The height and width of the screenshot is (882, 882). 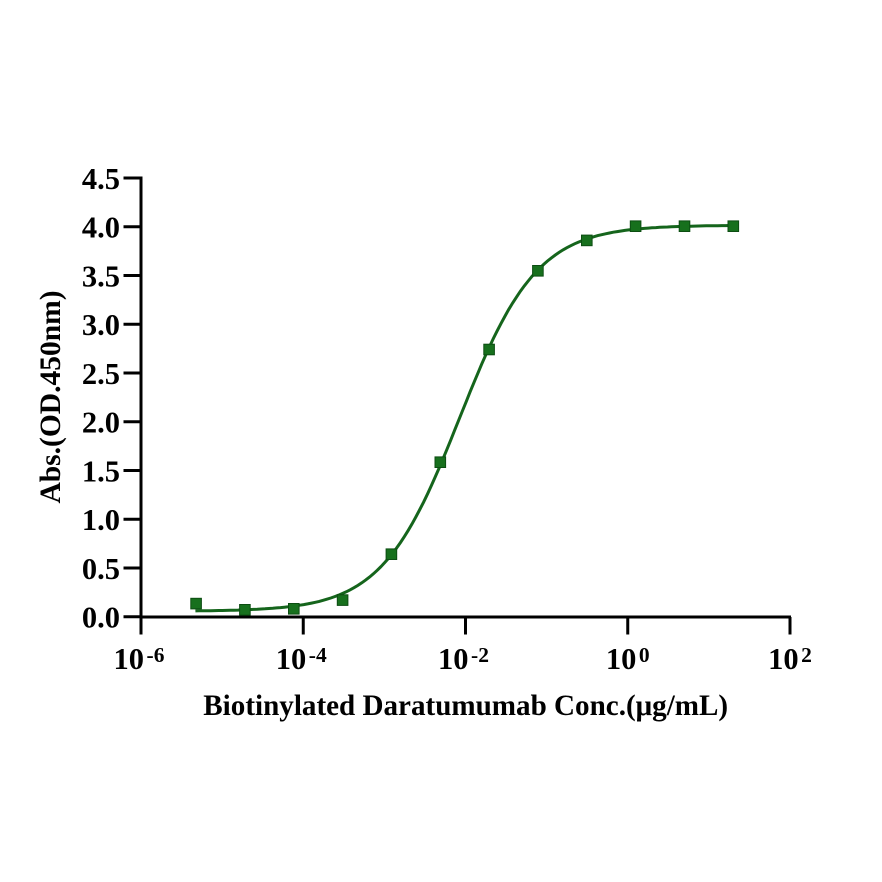 What do you see at coordinates (101, 423) in the screenshot?
I see `svg-text: 2.0` at bounding box center [101, 423].